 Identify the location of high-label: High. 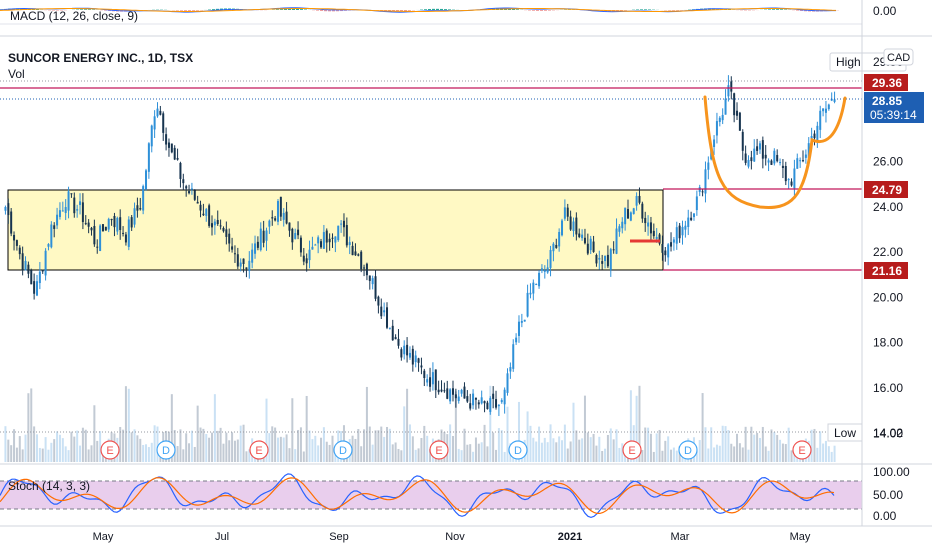
(848, 62).